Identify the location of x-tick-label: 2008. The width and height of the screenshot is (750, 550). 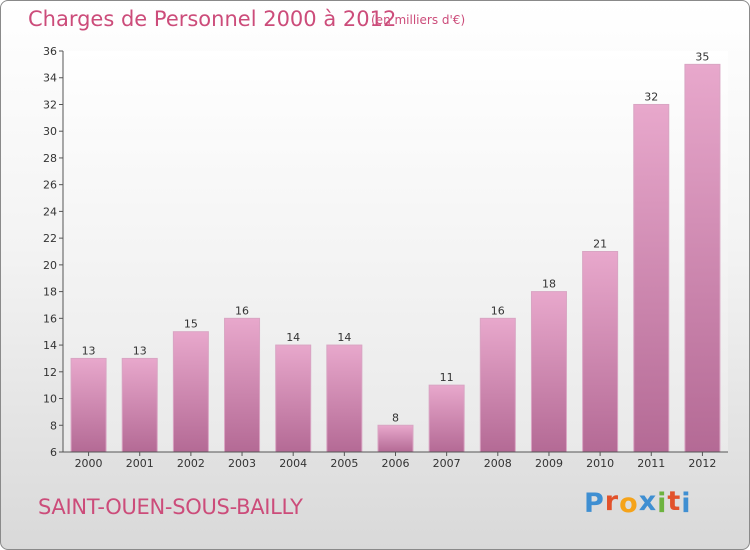
(498, 463).